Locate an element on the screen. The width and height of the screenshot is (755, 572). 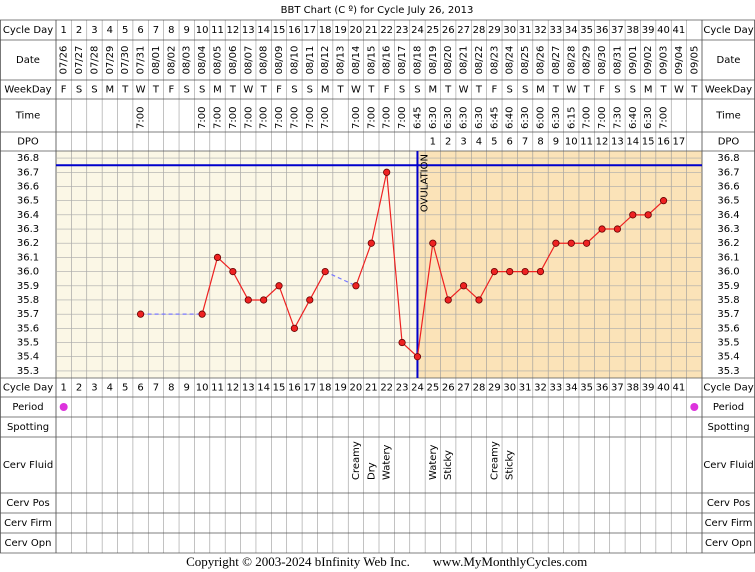
row-label: Cycle Day is located at coordinates (28, 388).